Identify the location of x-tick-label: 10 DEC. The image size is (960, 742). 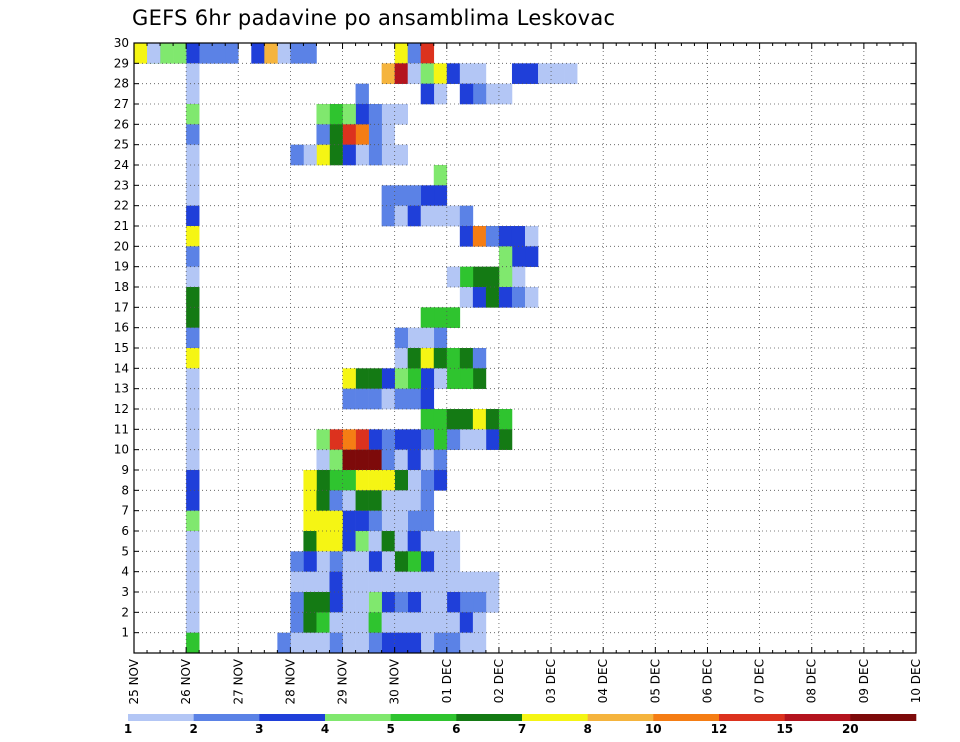
(916, 681).